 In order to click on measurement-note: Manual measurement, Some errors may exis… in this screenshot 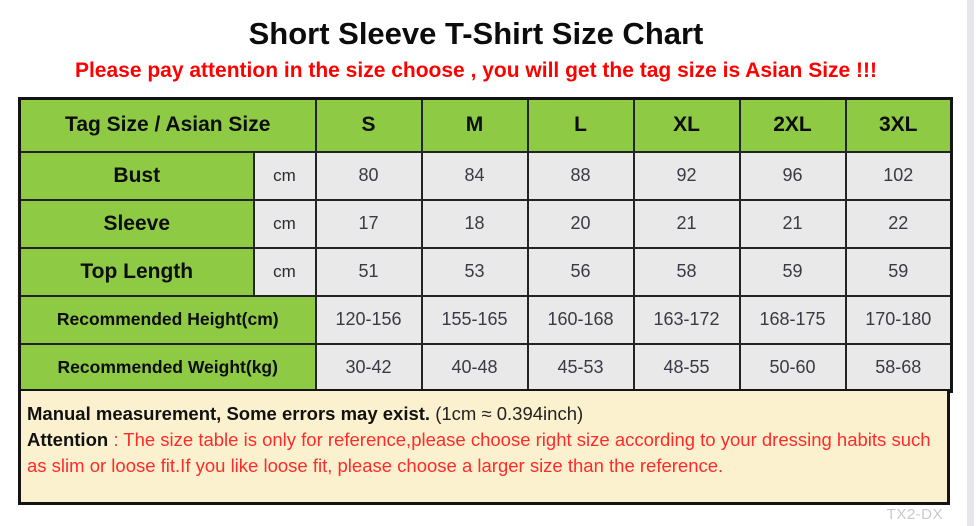, I will do `click(484, 414)`.